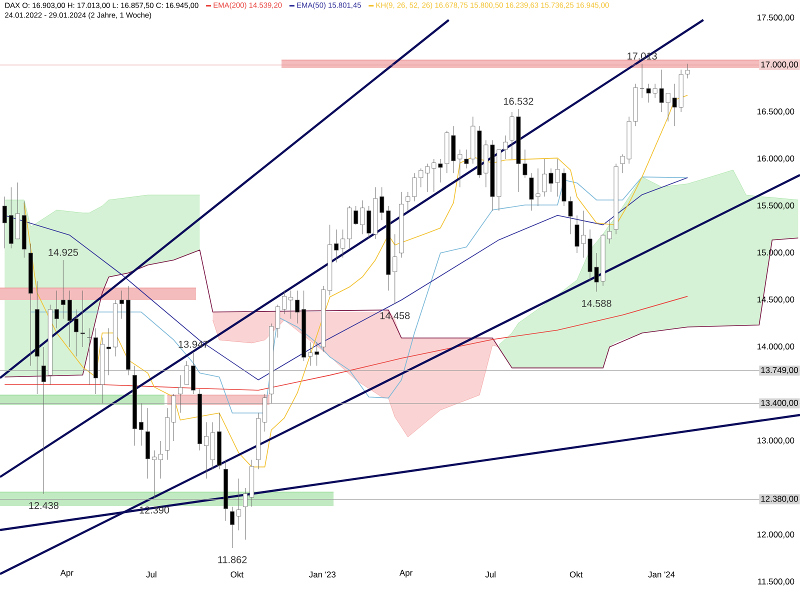  What do you see at coordinates (779, 499) in the screenshot?
I see `ref-line-label: 12.380,00` at bounding box center [779, 499].